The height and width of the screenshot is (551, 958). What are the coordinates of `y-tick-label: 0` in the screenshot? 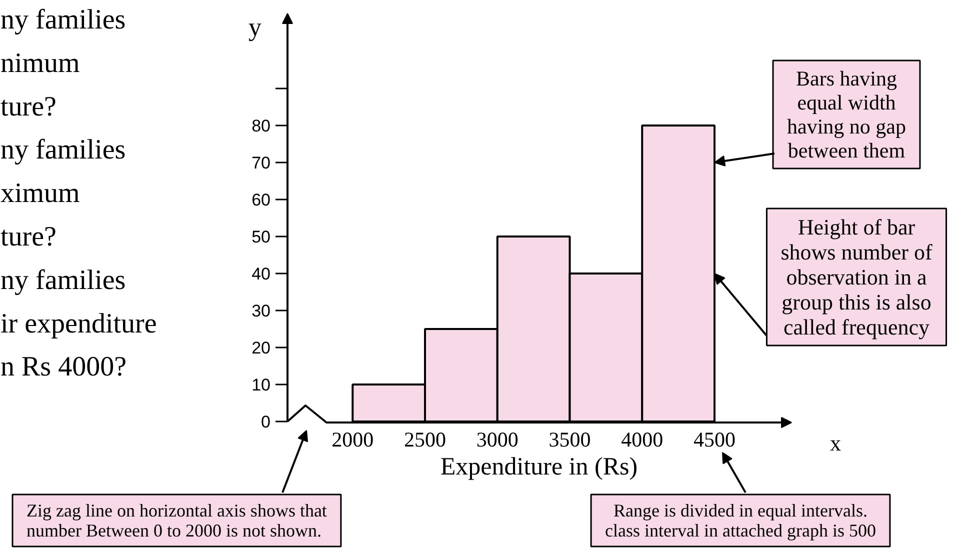 It's located at (266, 422).